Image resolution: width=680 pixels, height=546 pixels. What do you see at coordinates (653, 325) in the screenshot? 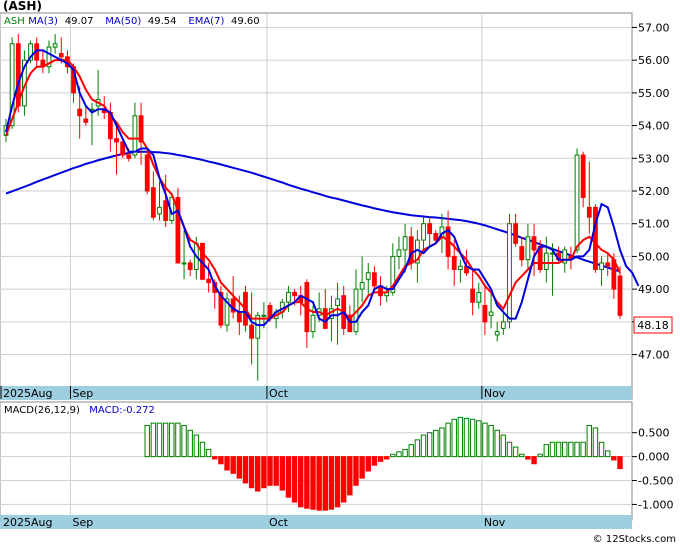
I see `last-price-label: 48.18` at bounding box center [653, 325].